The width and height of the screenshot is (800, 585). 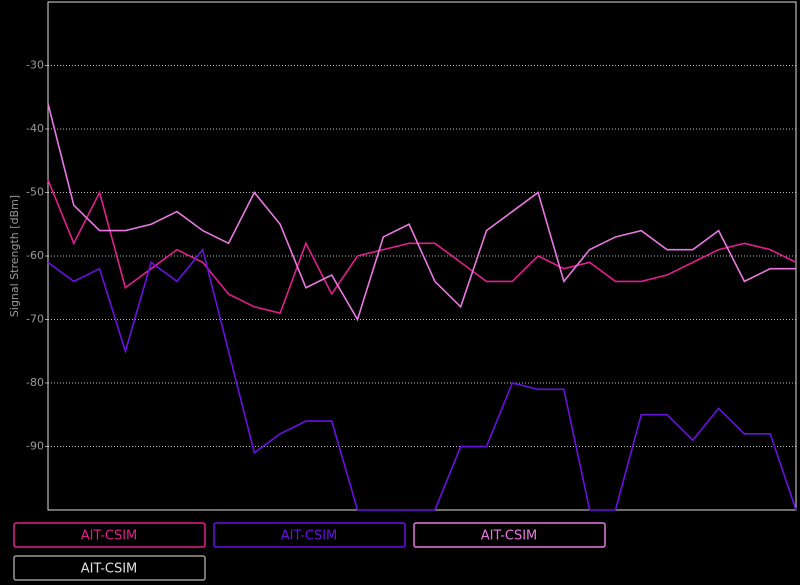 I want to click on y-tick-label: -70, so click(x=35, y=319).